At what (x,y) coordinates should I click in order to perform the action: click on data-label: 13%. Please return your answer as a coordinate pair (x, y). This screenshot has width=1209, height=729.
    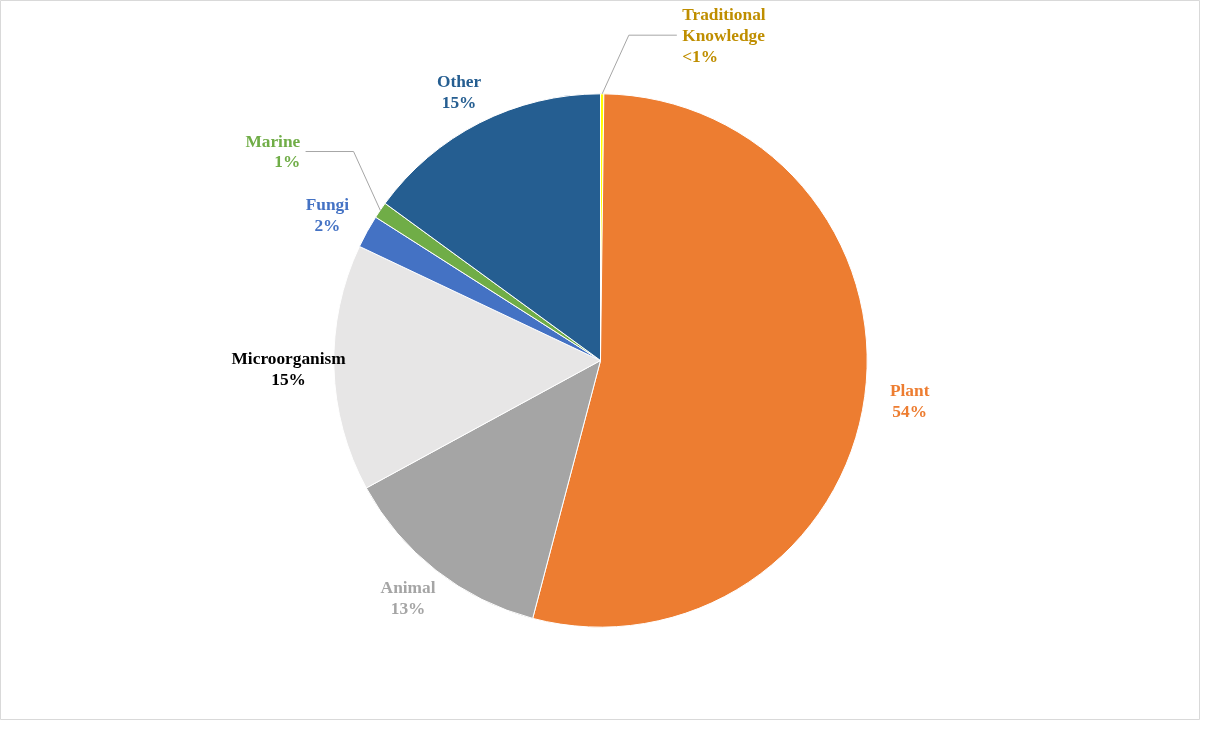
    Looking at the image, I should click on (408, 608).